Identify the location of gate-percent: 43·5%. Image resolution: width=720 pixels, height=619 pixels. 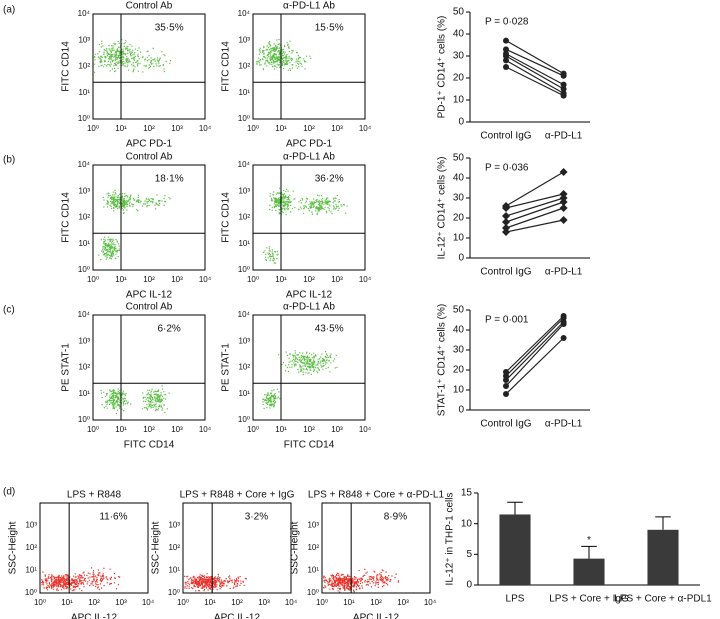
(329, 329).